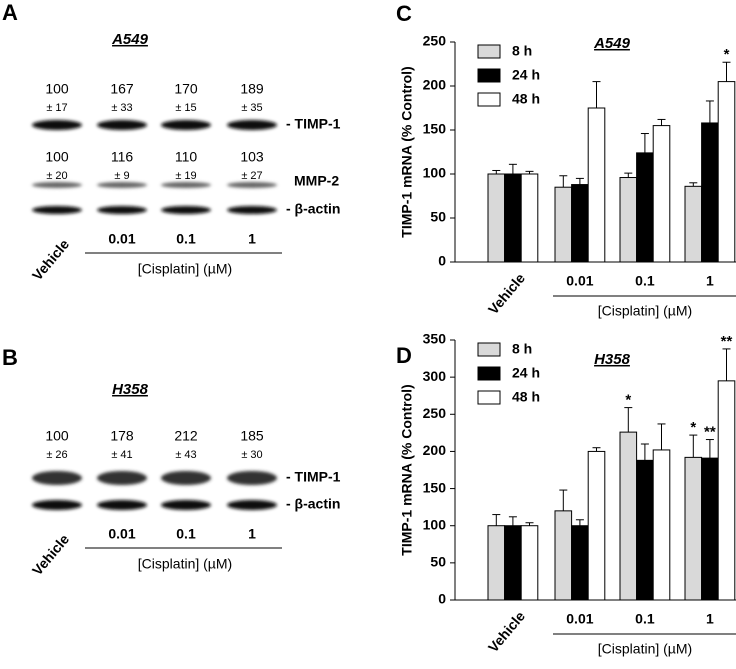 Image resolution: width=736 pixels, height=669 pixels. What do you see at coordinates (506, 631) in the screenshot?
I see `x-tick-label: Vehicle` at bounding box center [506, 631].